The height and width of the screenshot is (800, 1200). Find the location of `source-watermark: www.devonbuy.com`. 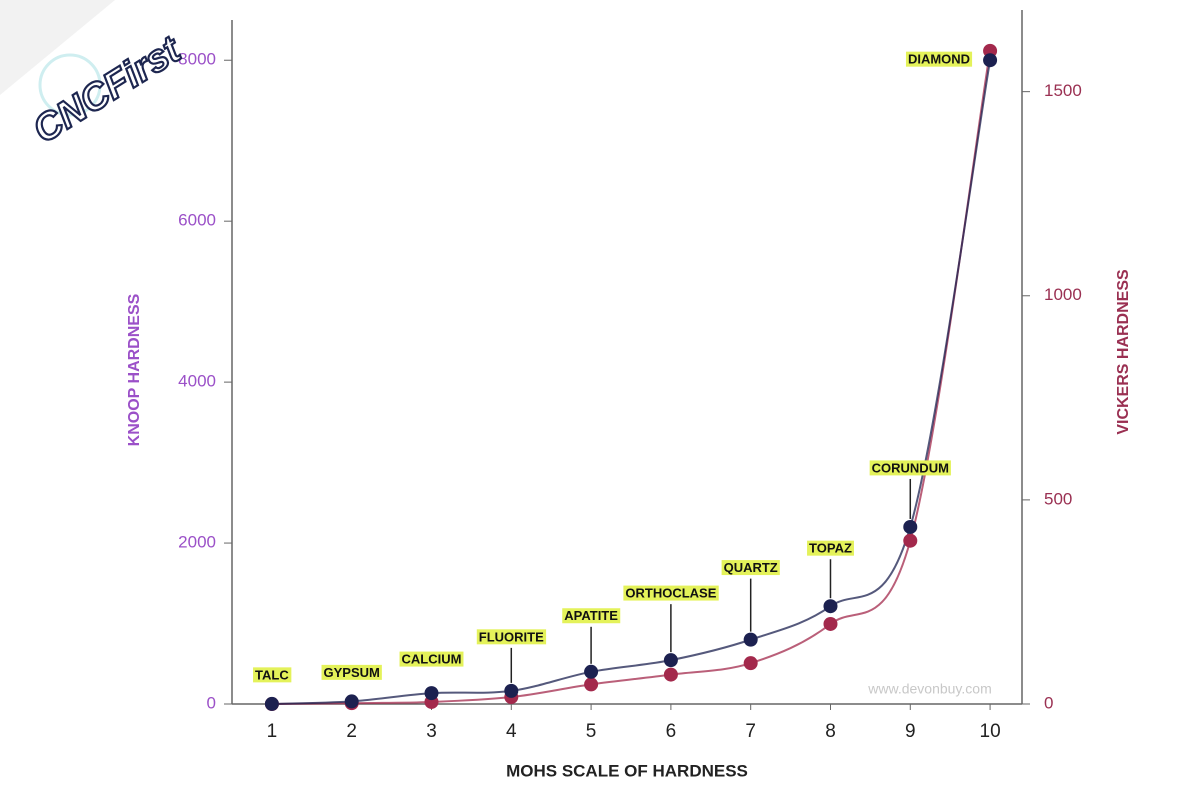

source-watermark: www.devonbuy.com is located at coordinates (929, 689).